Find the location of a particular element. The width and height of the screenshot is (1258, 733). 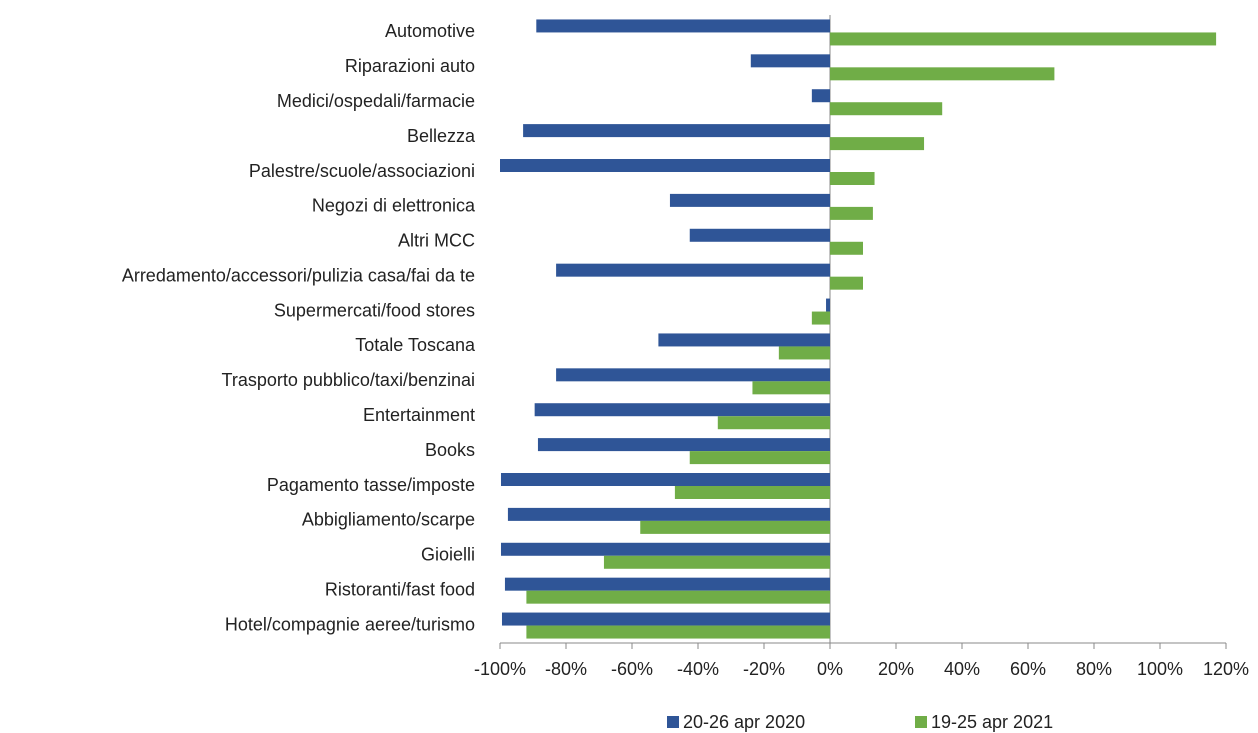

x-tick-label: 0% is located at coordinates (830, 669).